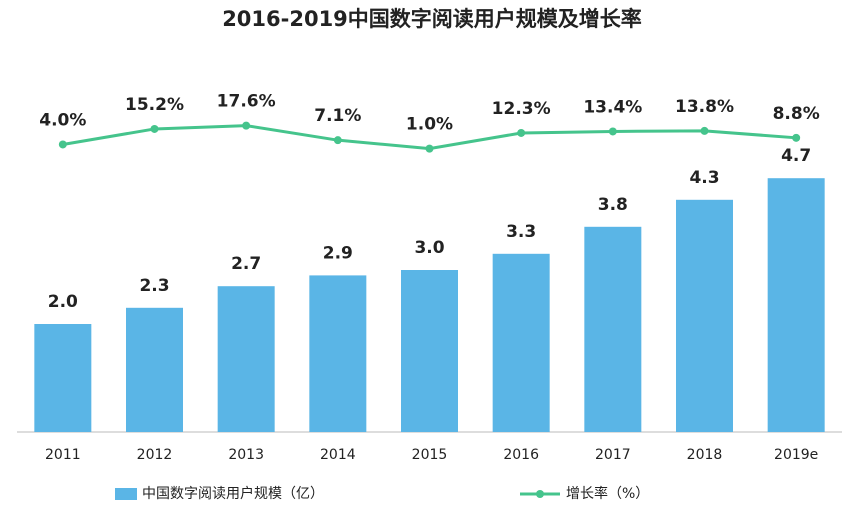  What do you see at coordinates (796, 114) in the screenshot?
I see `data-label: 8.8%` at bounding box center [796, 114].